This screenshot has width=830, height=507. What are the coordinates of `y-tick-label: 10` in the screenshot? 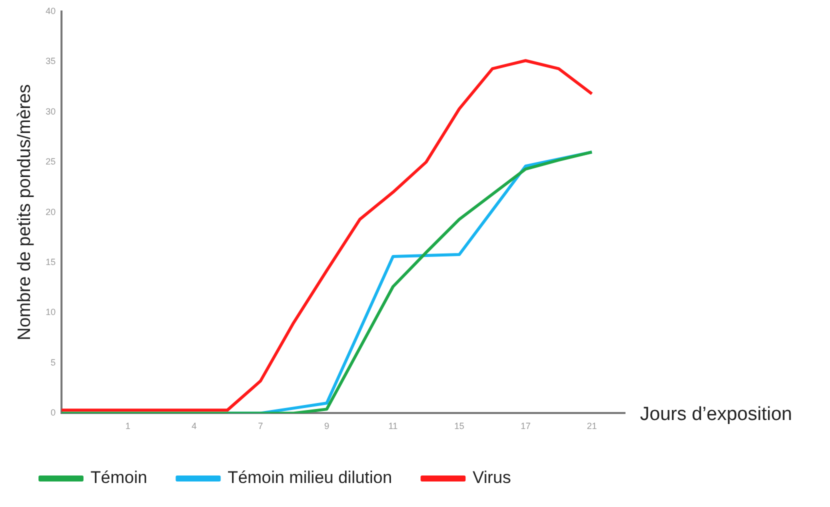 It's located at (51, 312).